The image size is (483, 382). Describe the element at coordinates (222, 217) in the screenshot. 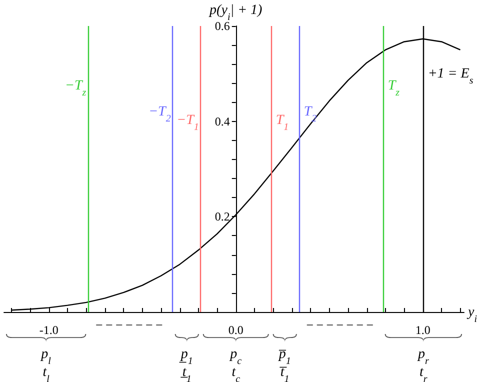

I see `y-tick-label: 0.2` at that location.